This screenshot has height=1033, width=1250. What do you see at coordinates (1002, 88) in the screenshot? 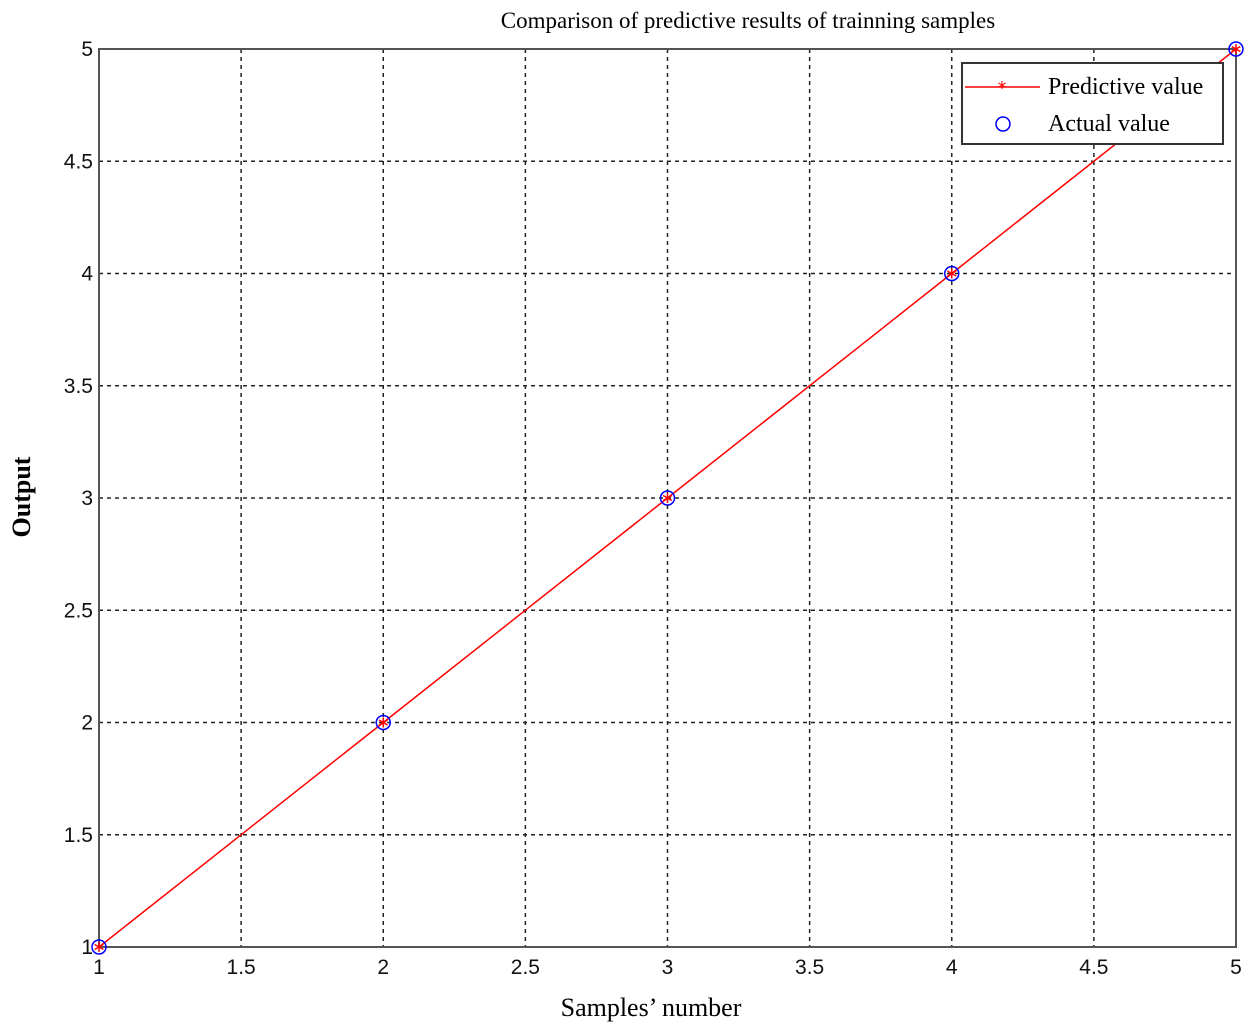
I see `legend-predictive-marker: *` at bounding box center [1002, 88].